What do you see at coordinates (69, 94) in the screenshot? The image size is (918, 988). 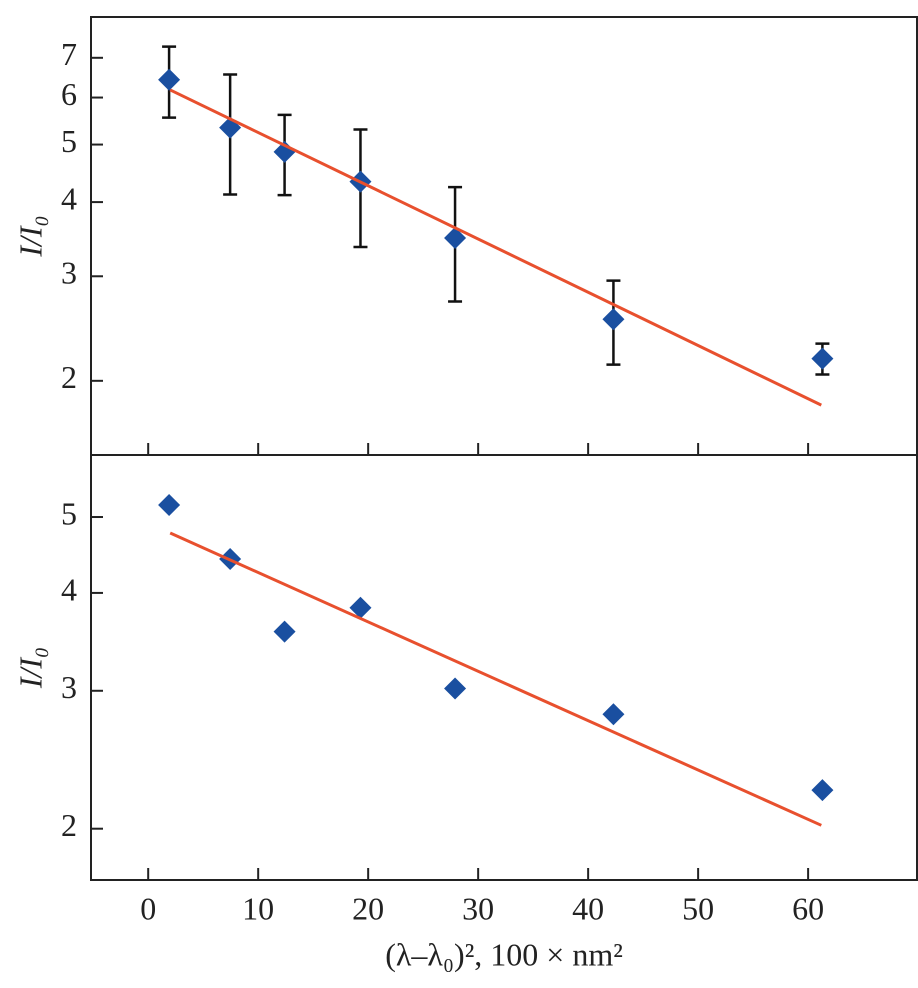 I see `y-tick-label: 6` at bounding box center [69, 94].